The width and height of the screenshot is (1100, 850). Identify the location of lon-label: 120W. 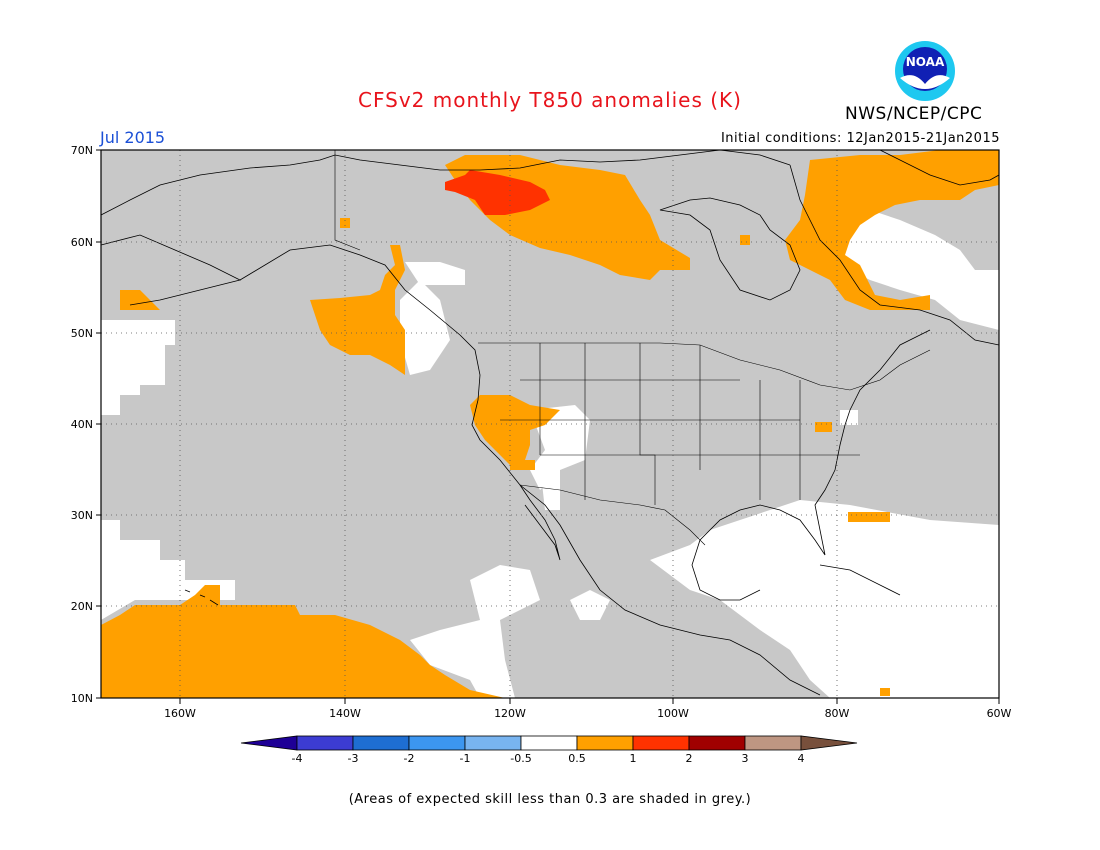
(510, 713).